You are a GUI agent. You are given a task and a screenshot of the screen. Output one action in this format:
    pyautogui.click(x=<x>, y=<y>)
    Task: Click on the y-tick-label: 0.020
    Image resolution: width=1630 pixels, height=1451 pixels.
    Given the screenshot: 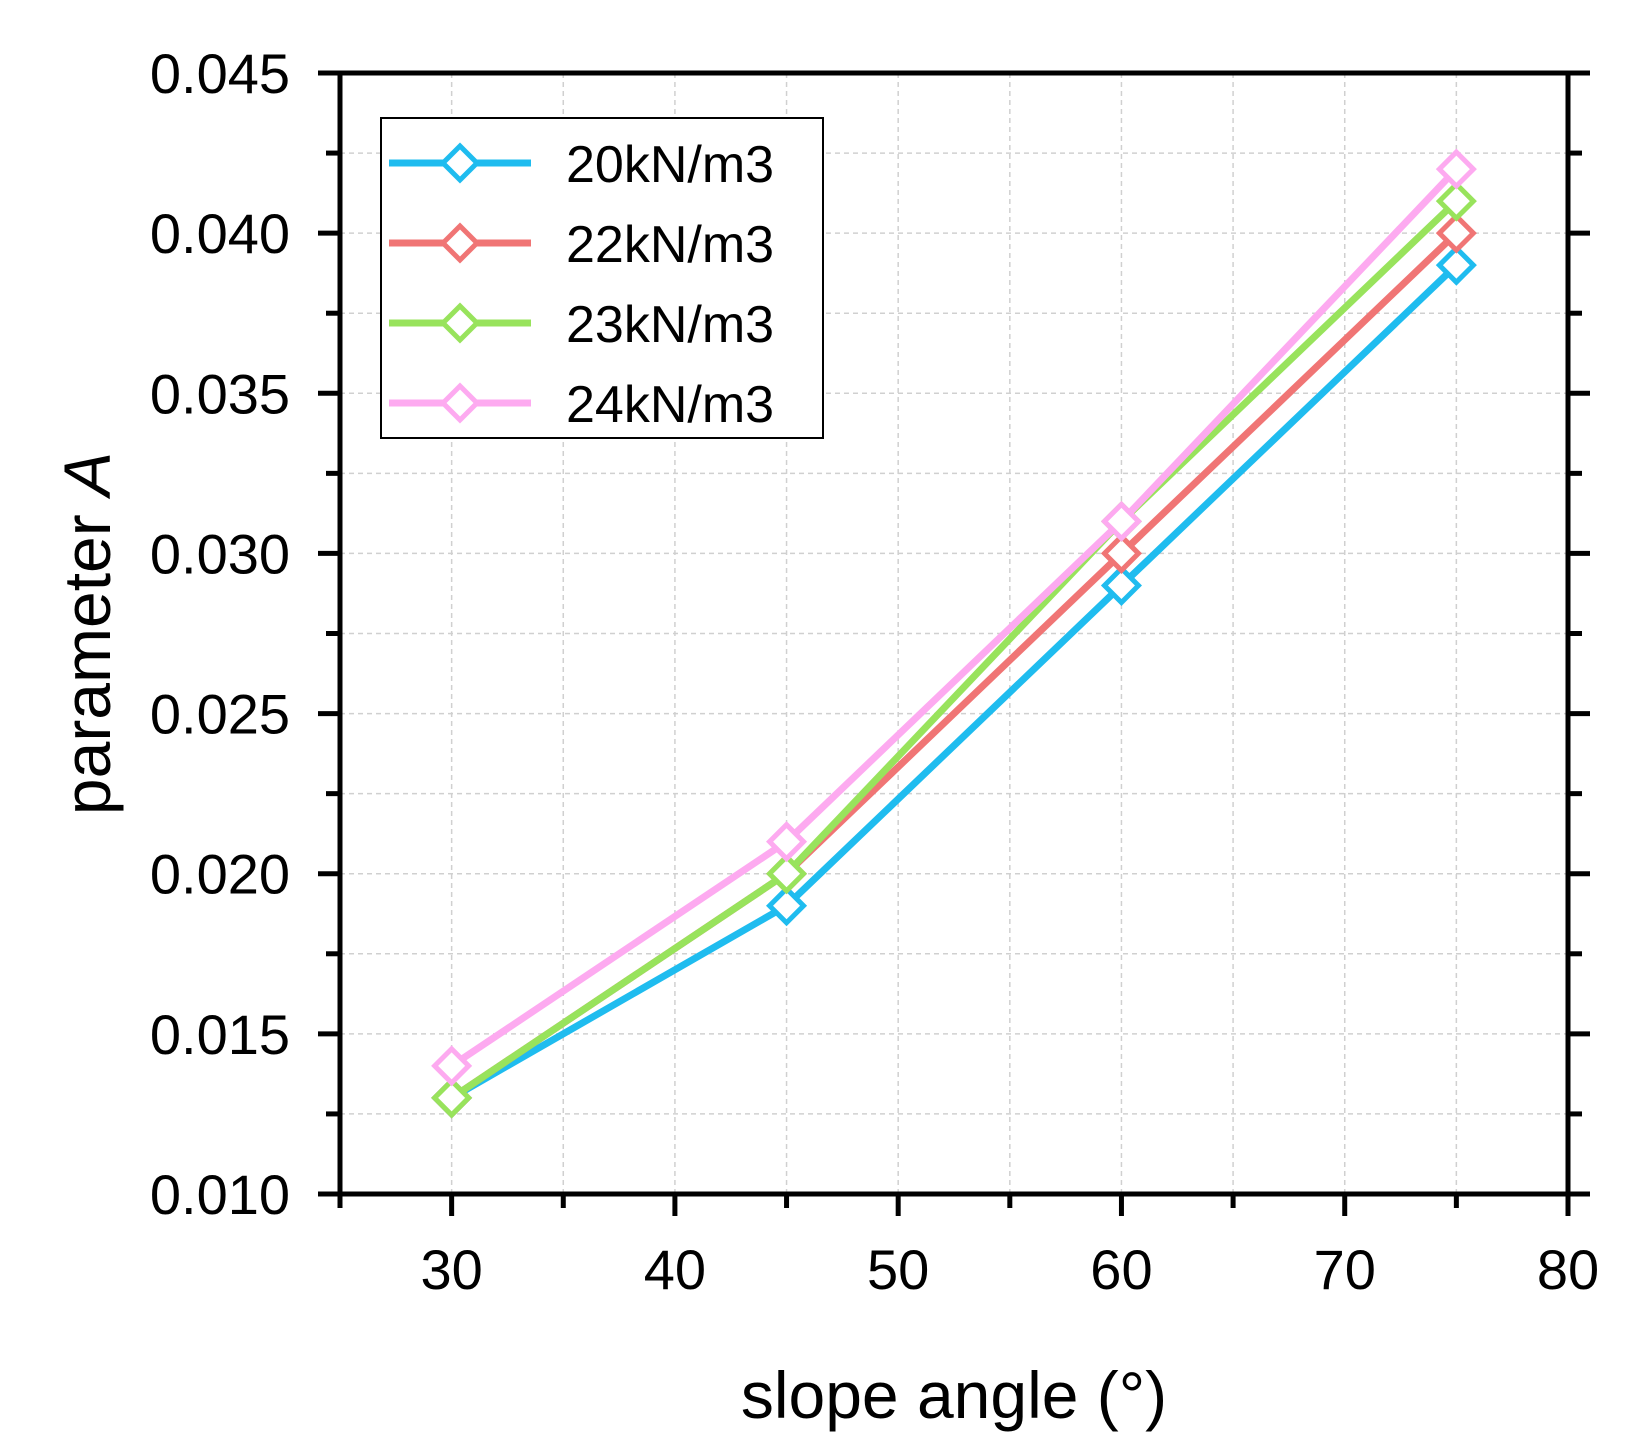 What is the action you would take?
    pyautogui.click(x=220, y=874)
    